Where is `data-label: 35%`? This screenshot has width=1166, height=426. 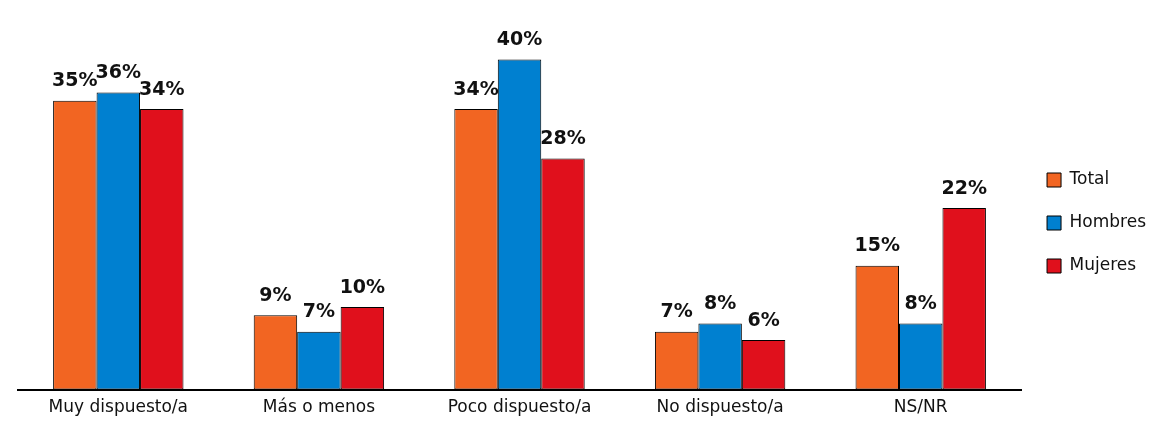
data-label: 35% is located at coordinates (75, 79).